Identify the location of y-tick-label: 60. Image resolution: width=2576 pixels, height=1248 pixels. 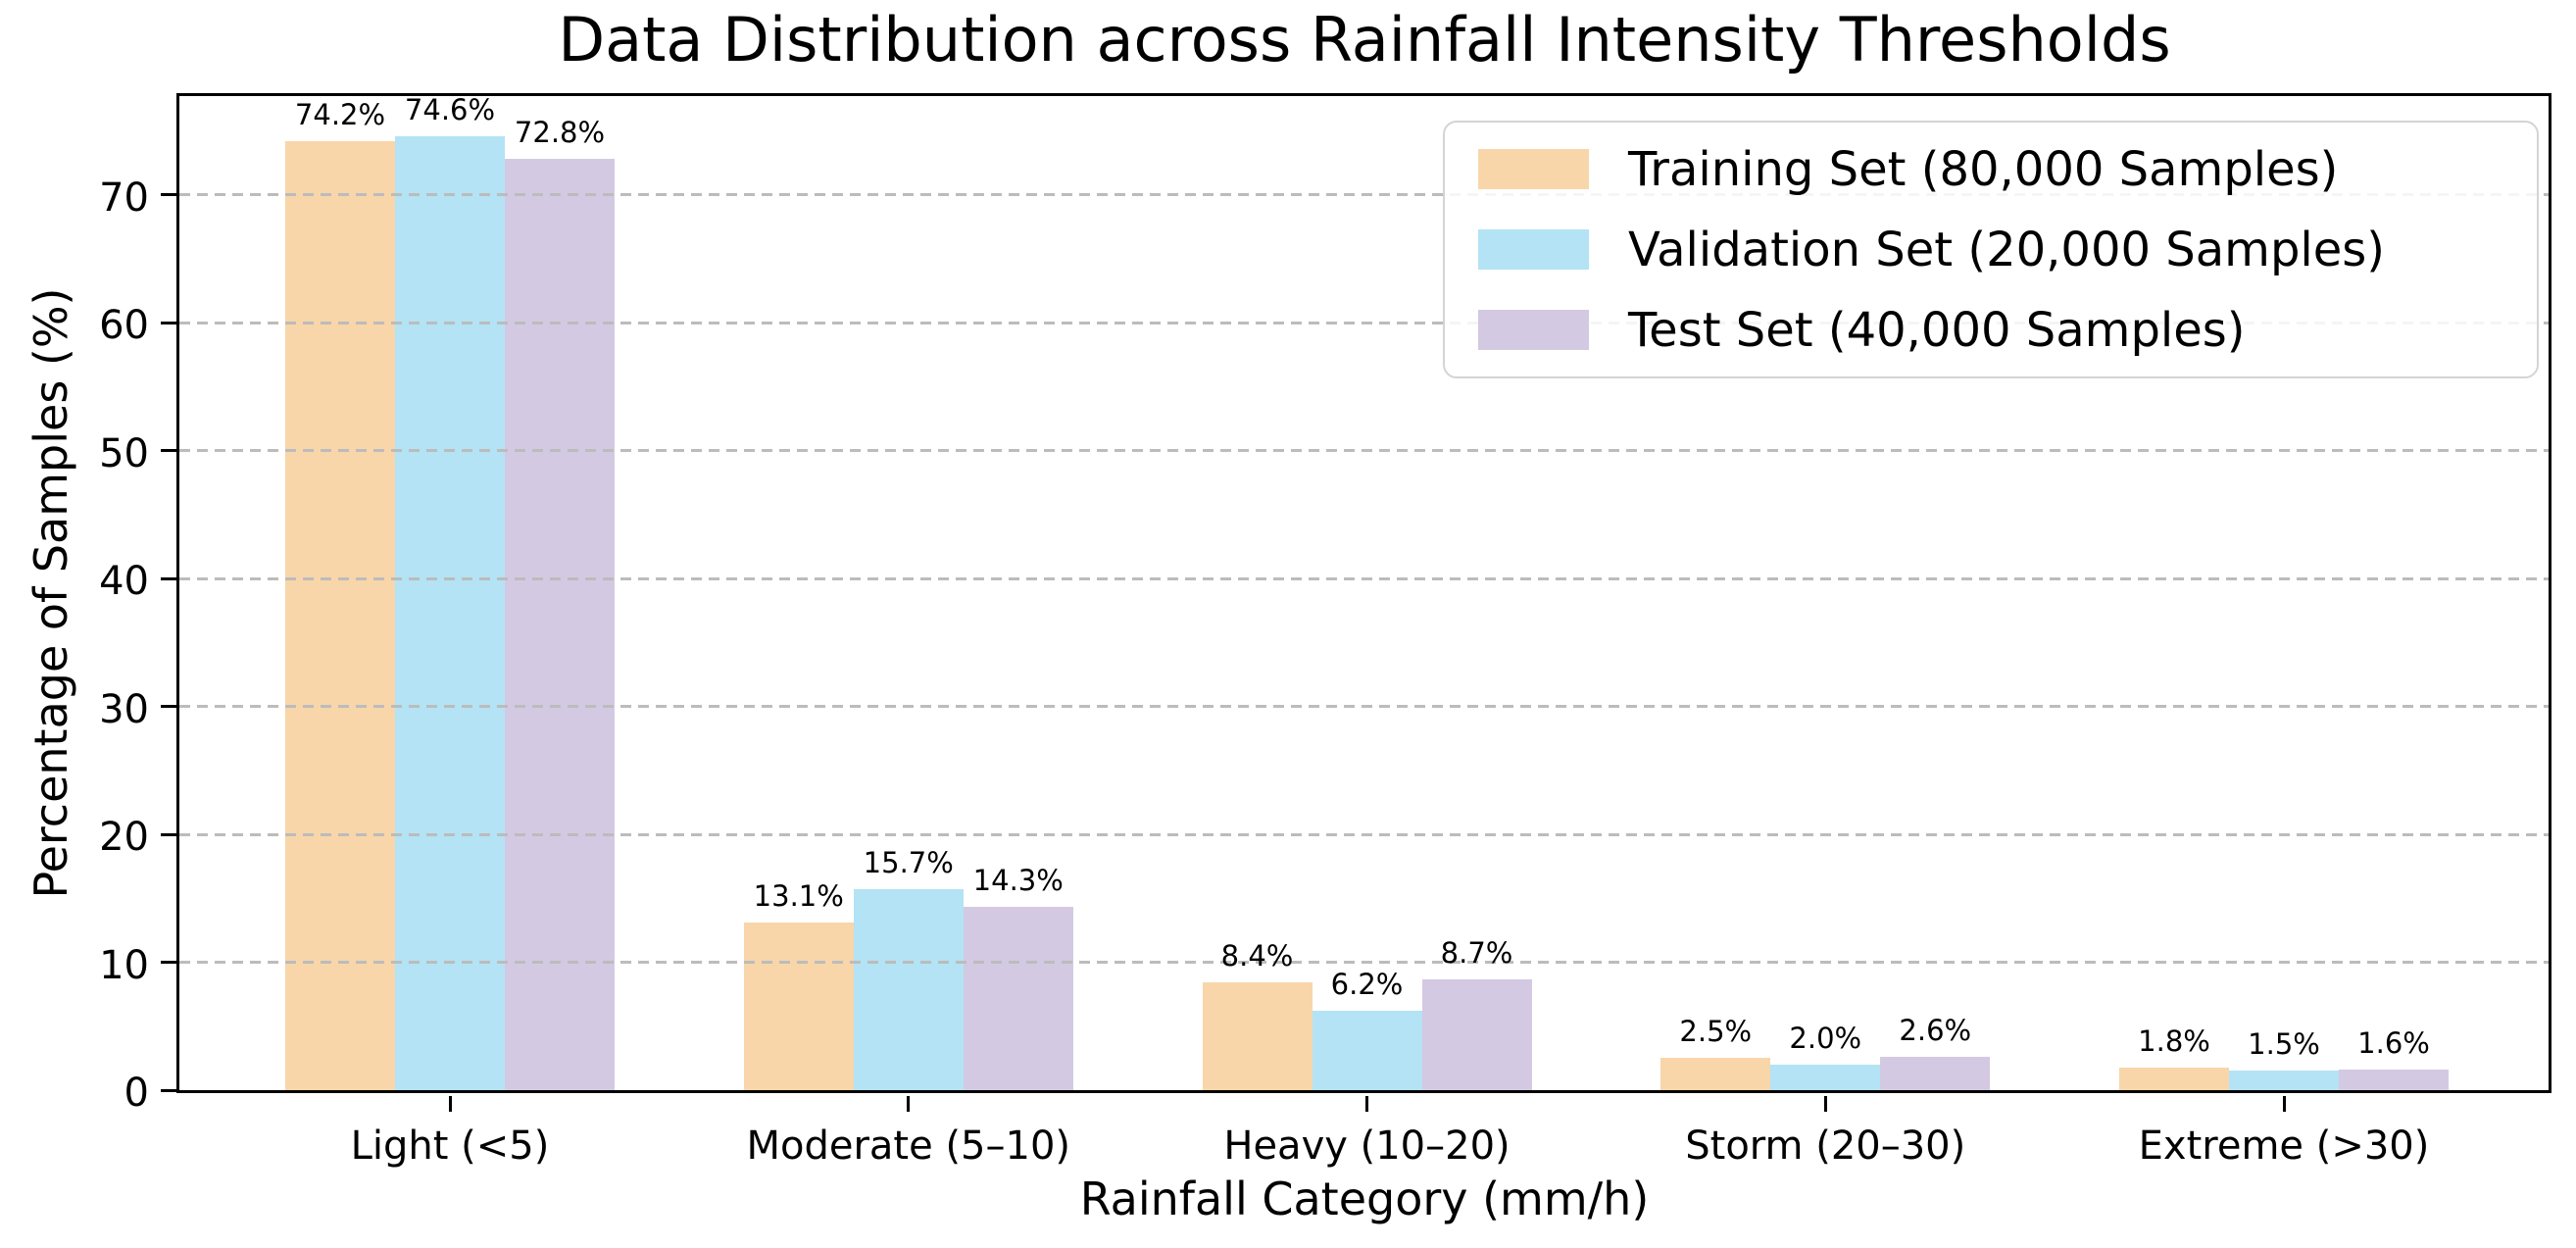
(124, 326).